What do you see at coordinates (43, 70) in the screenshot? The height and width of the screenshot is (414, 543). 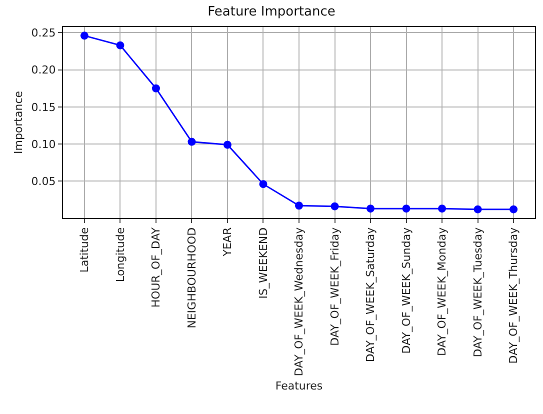 I see `y-tick-label: 0.20` at bounding box center [43, 70].